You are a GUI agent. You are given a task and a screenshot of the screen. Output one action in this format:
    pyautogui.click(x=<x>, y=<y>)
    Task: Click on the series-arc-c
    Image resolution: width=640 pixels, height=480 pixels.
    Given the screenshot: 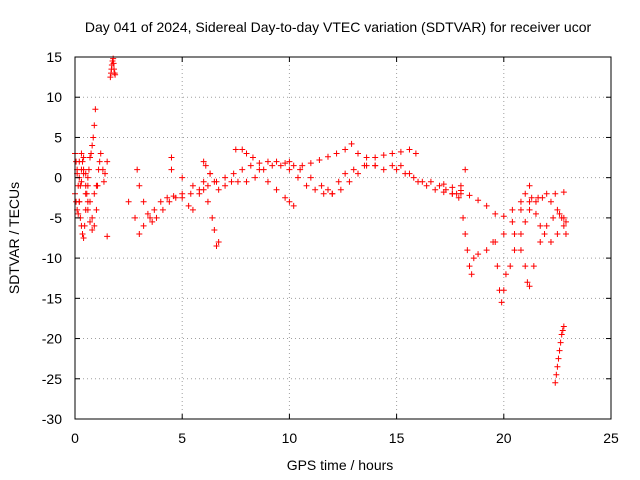 What is the action you would take?
    pyautogui.click(x=273, y=198)
    